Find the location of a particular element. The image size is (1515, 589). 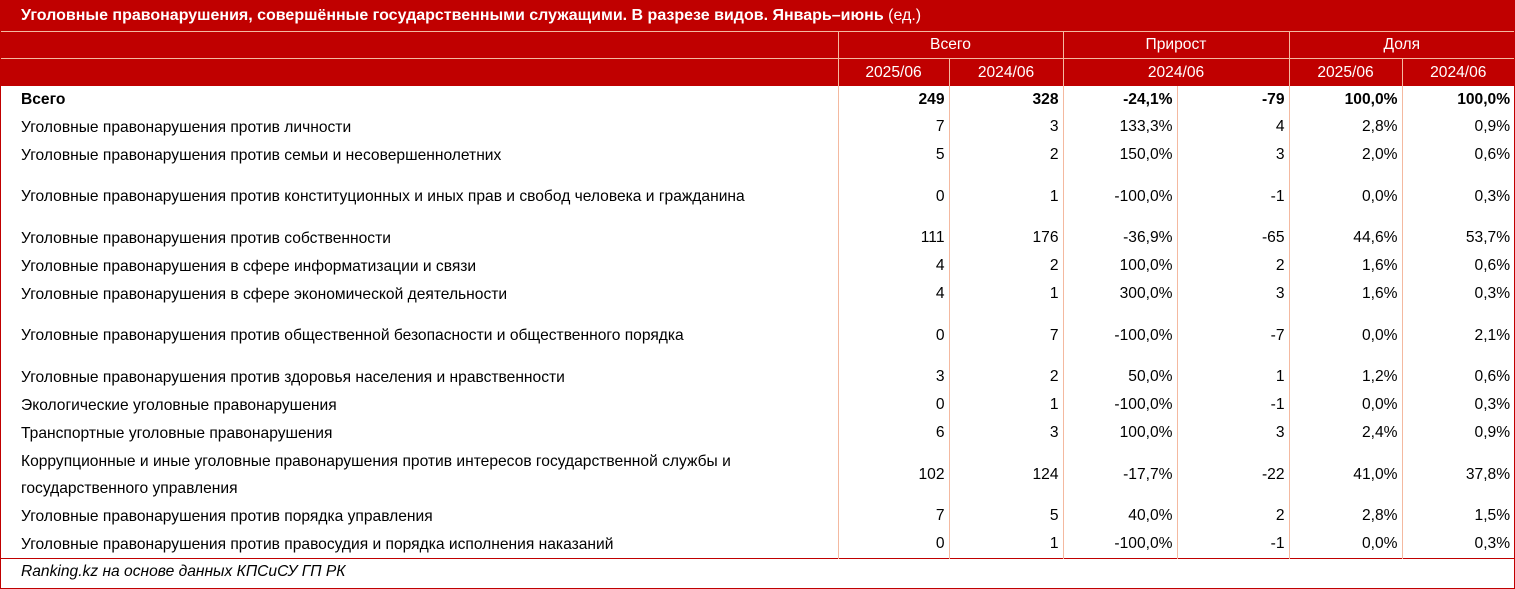

share-2025: 100,0% is located at coordinates (1346, 99).